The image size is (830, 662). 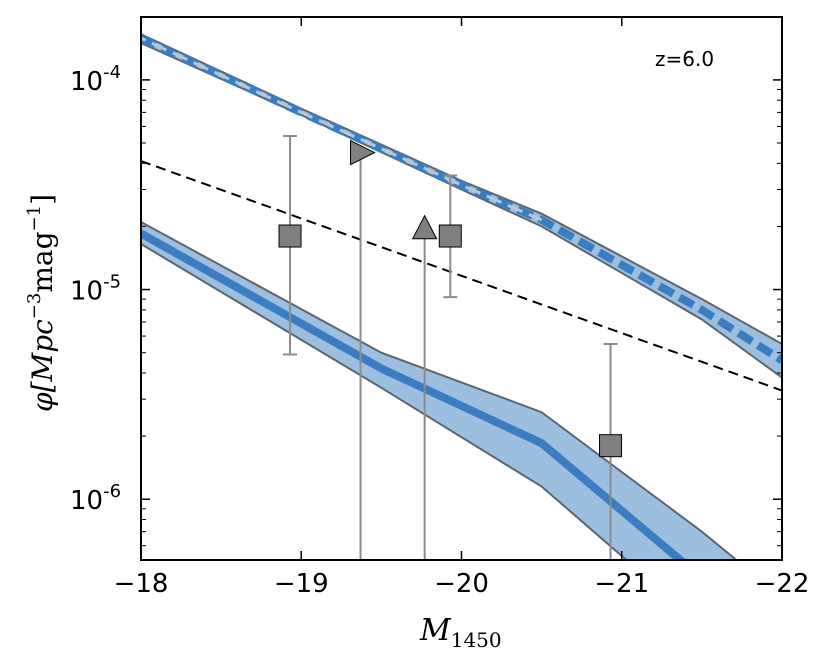 I want to click on y-tick-label-exp-0: -4, so click(x=112, y=72).